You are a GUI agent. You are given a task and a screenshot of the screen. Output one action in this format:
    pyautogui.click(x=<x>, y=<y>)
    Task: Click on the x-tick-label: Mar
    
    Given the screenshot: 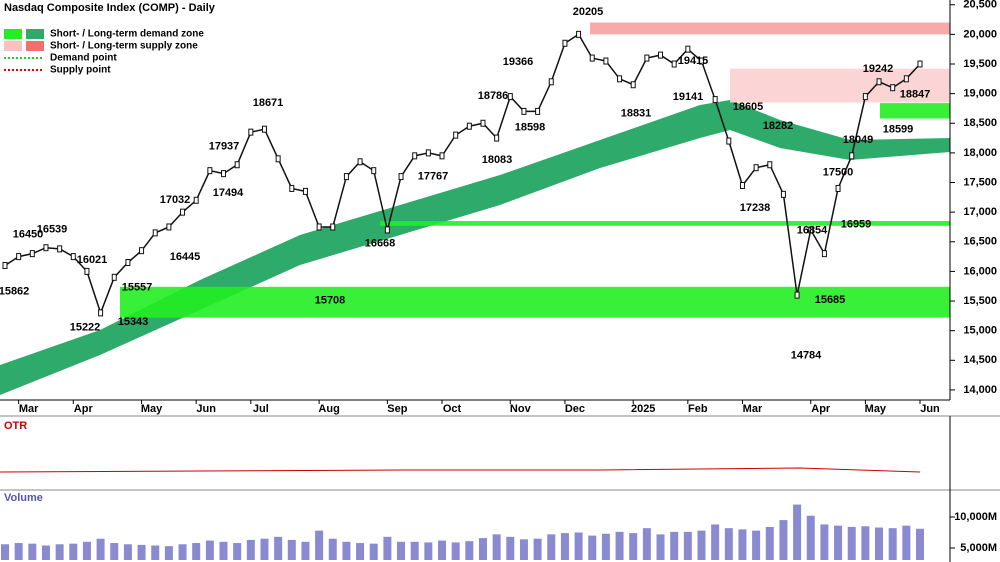 What is the action you would take?
    pyautogui.click(x=753, y=409)
    